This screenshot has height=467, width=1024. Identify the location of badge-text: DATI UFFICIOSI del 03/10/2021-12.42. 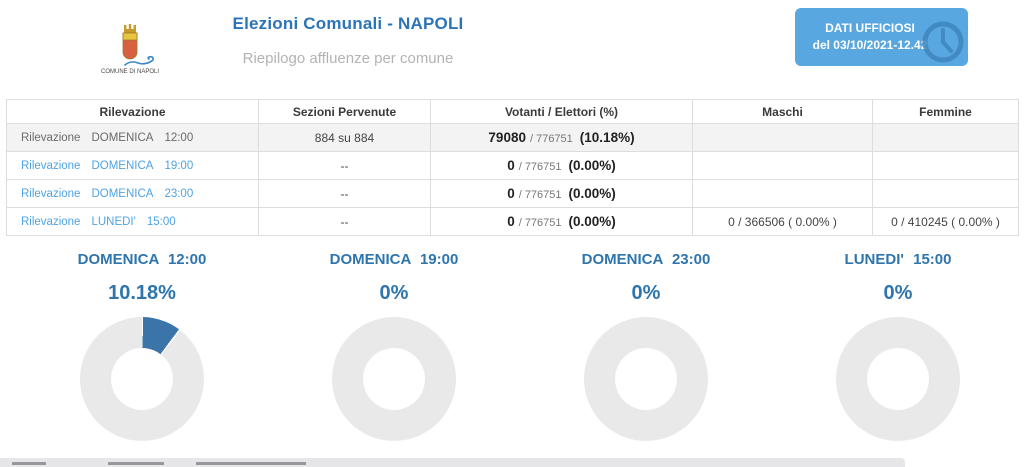
(870, 36).